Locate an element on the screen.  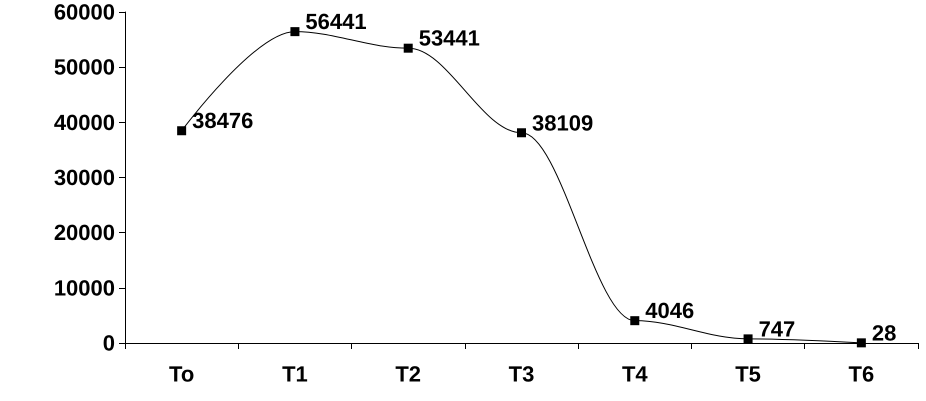
x-tick-label: T2 is located at coordinates (408, 374).